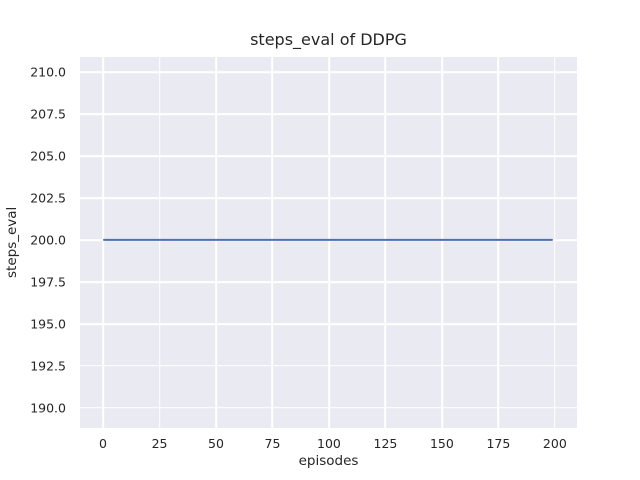  Describe the element at coordinates (48, 156) in the screenshot. I see `y-tick-label: 205.0` at that location.